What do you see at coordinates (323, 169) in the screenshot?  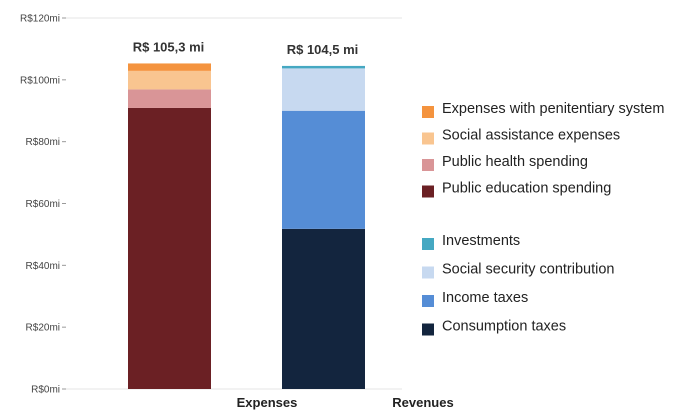 I see `bar-segment-income-taxes` at bounding box center [323, 169].